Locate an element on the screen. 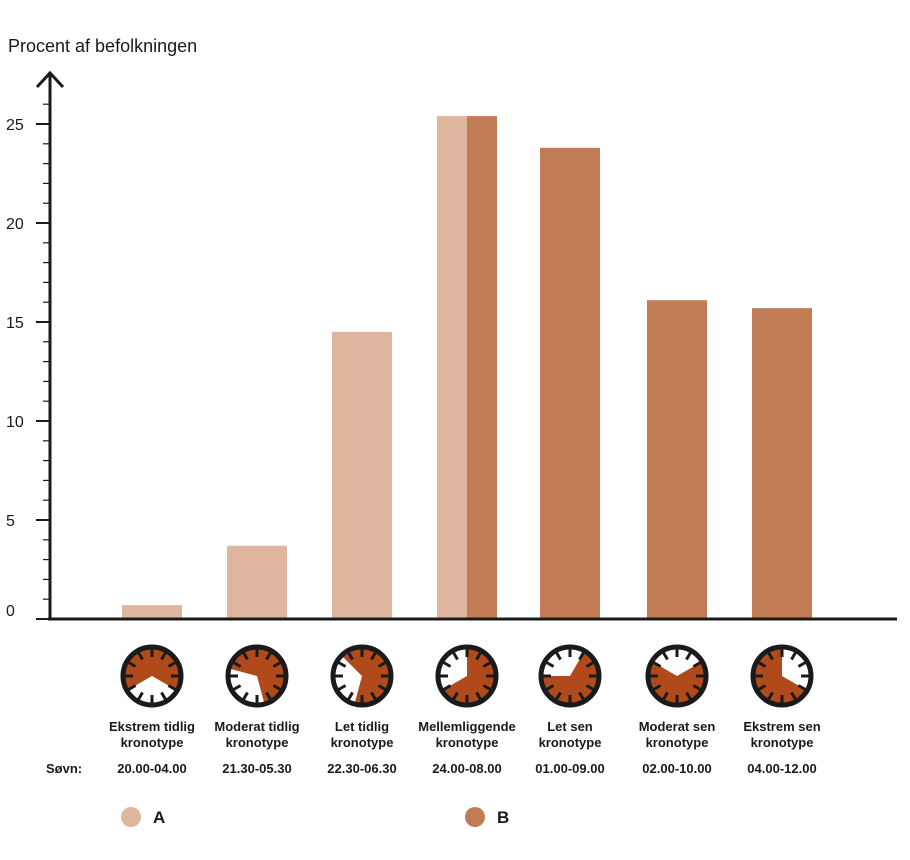 The image size is (910, 860). category-label-line1: Let sen is located at coordinates (570, 726).